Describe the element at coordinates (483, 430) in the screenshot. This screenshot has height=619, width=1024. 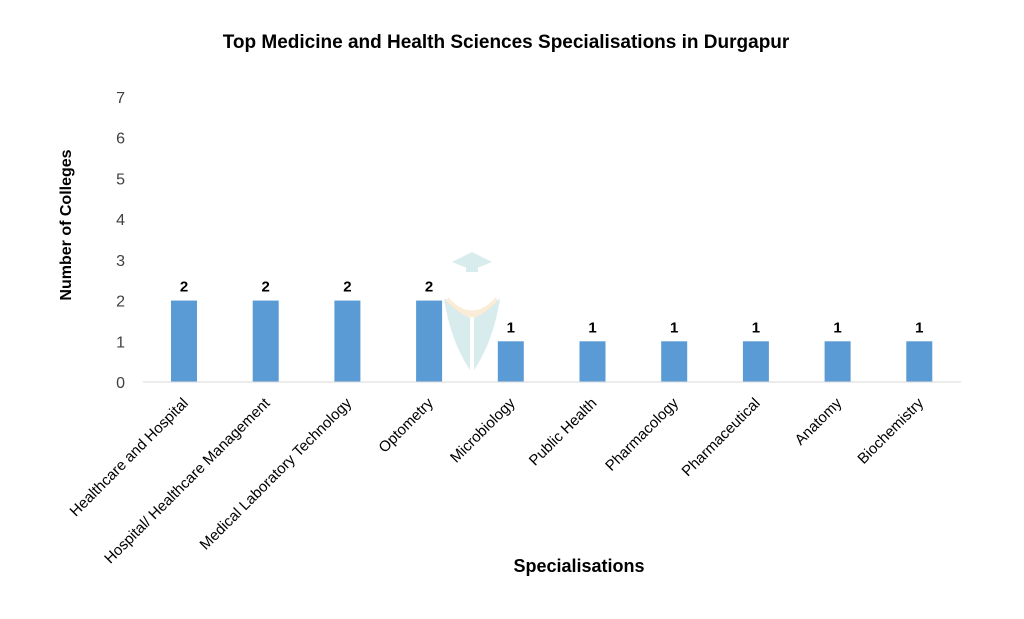
I see `x-tick-label: Microbiology` at that location.